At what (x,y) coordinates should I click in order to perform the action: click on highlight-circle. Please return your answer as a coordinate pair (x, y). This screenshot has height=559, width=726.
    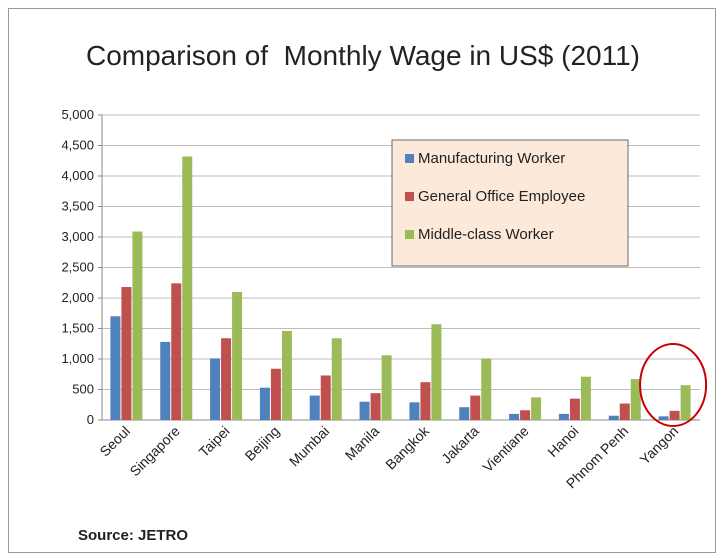
    Looking at the image, I should click on (673, 385).